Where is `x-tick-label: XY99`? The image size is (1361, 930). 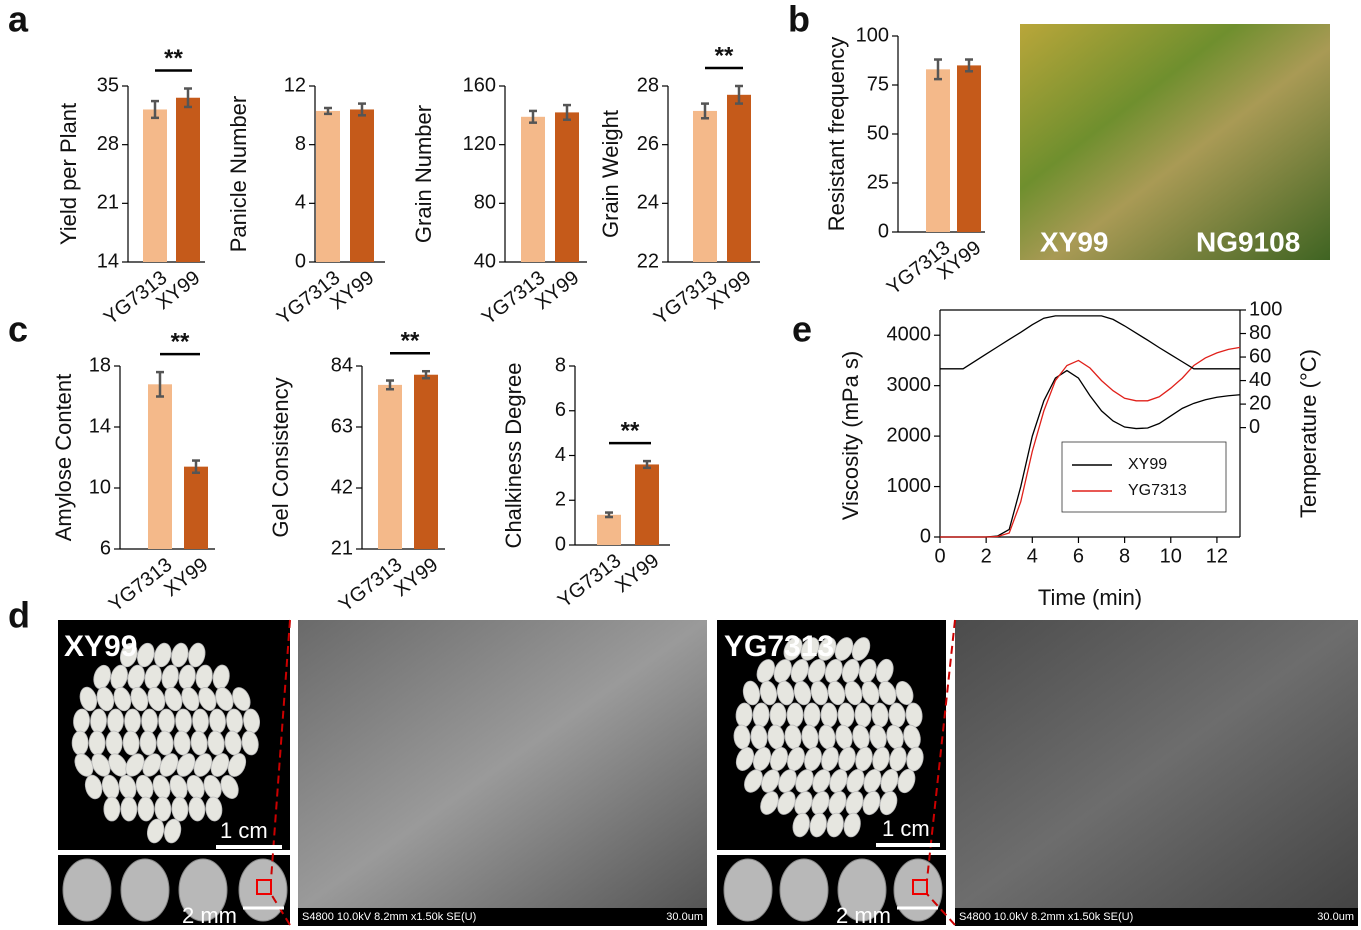 x-tick-label: XY99 is located at coordinates (637, 573).